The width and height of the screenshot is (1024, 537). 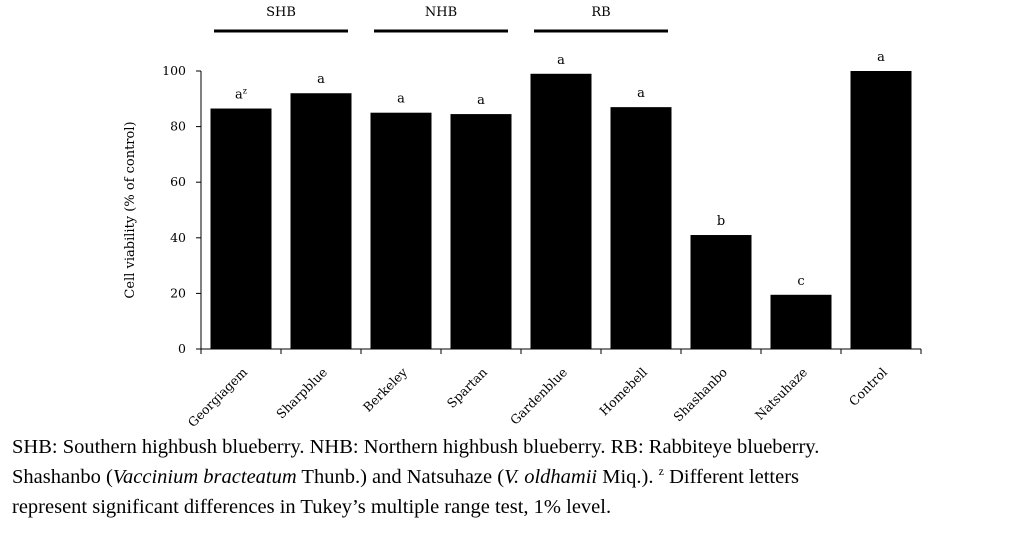 I want to click on category-label: Berkeley, so click(x=385, y=389).